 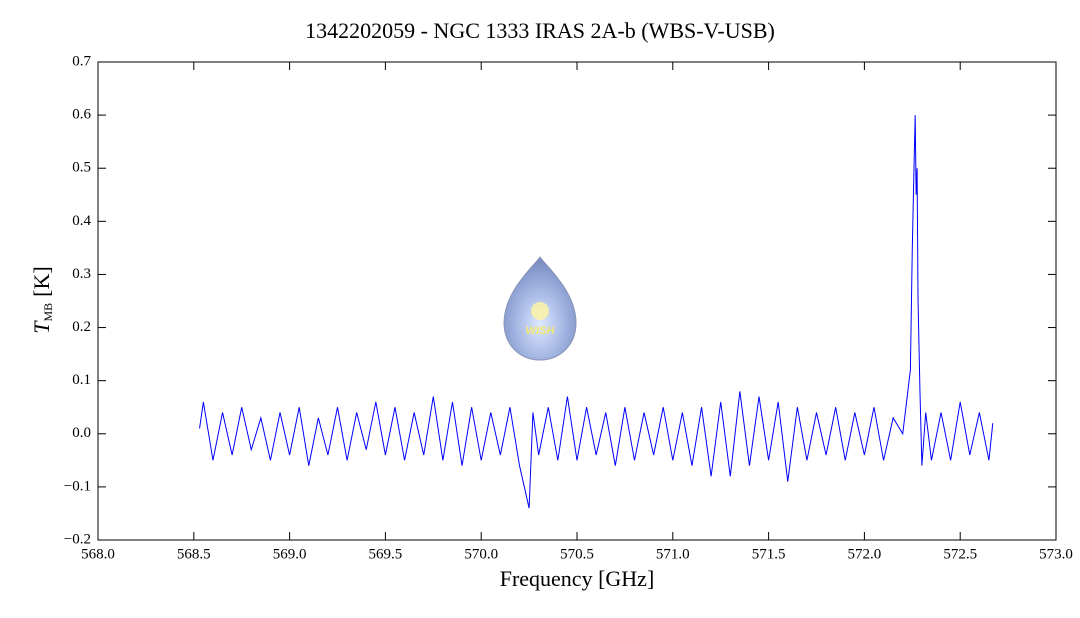 I want to click on x-tick-label: 569.0, so click(x=290, y=554).